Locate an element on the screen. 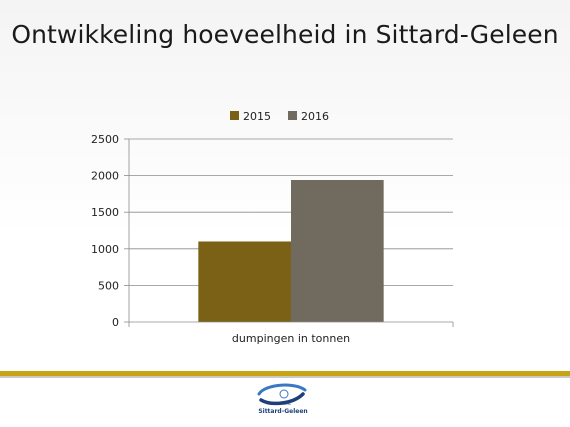 This screenshot has height=427, width=570. bars is located at coordinates (291, 250).